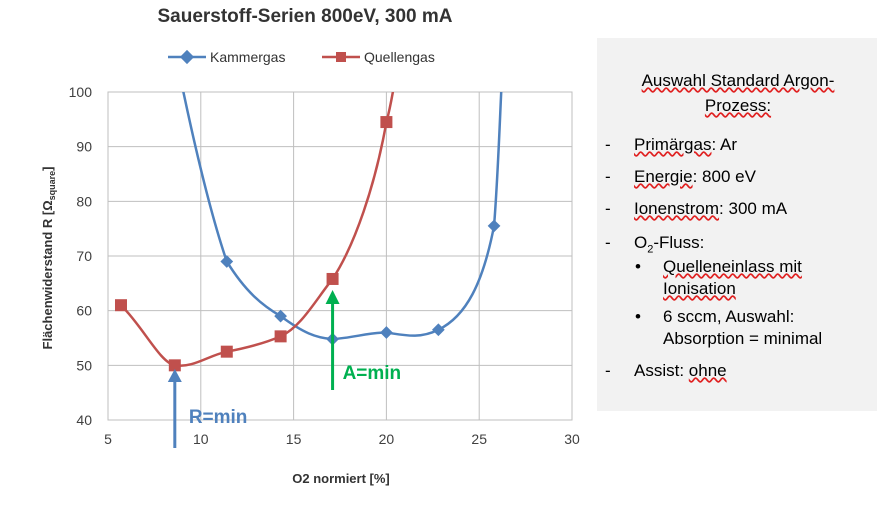 The height and width of the screenshot is (505, 877). I want to click on y-tick-label: 50, so click(84, 365).